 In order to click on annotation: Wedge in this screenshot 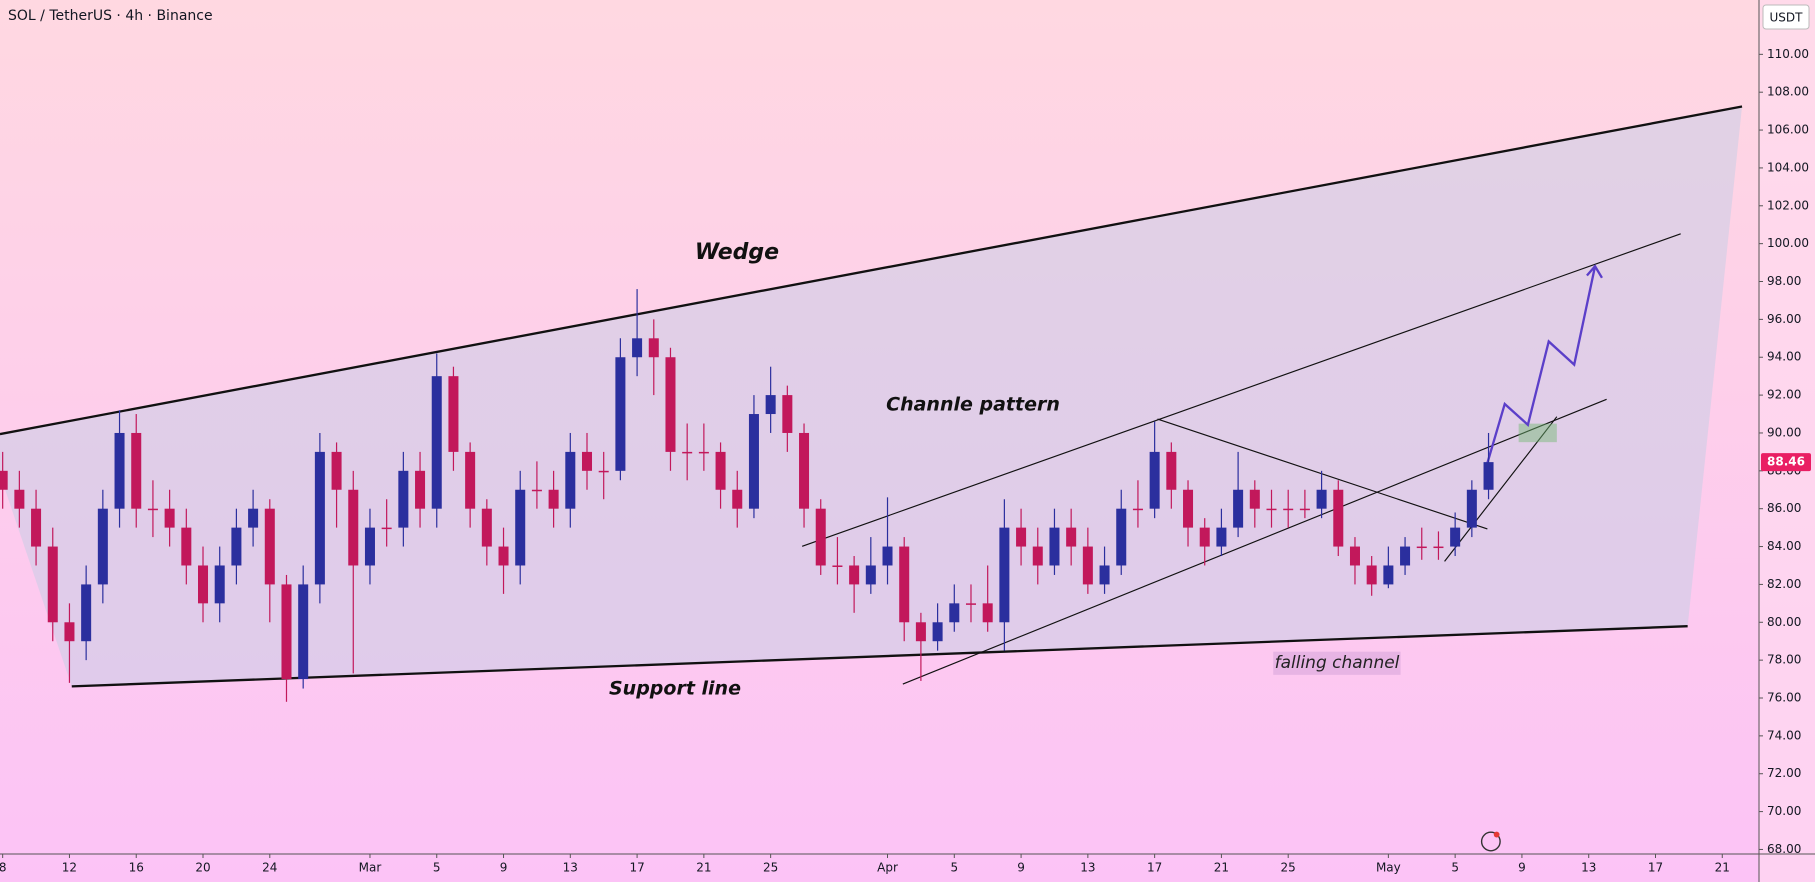, I will do `click(737, 252)`.